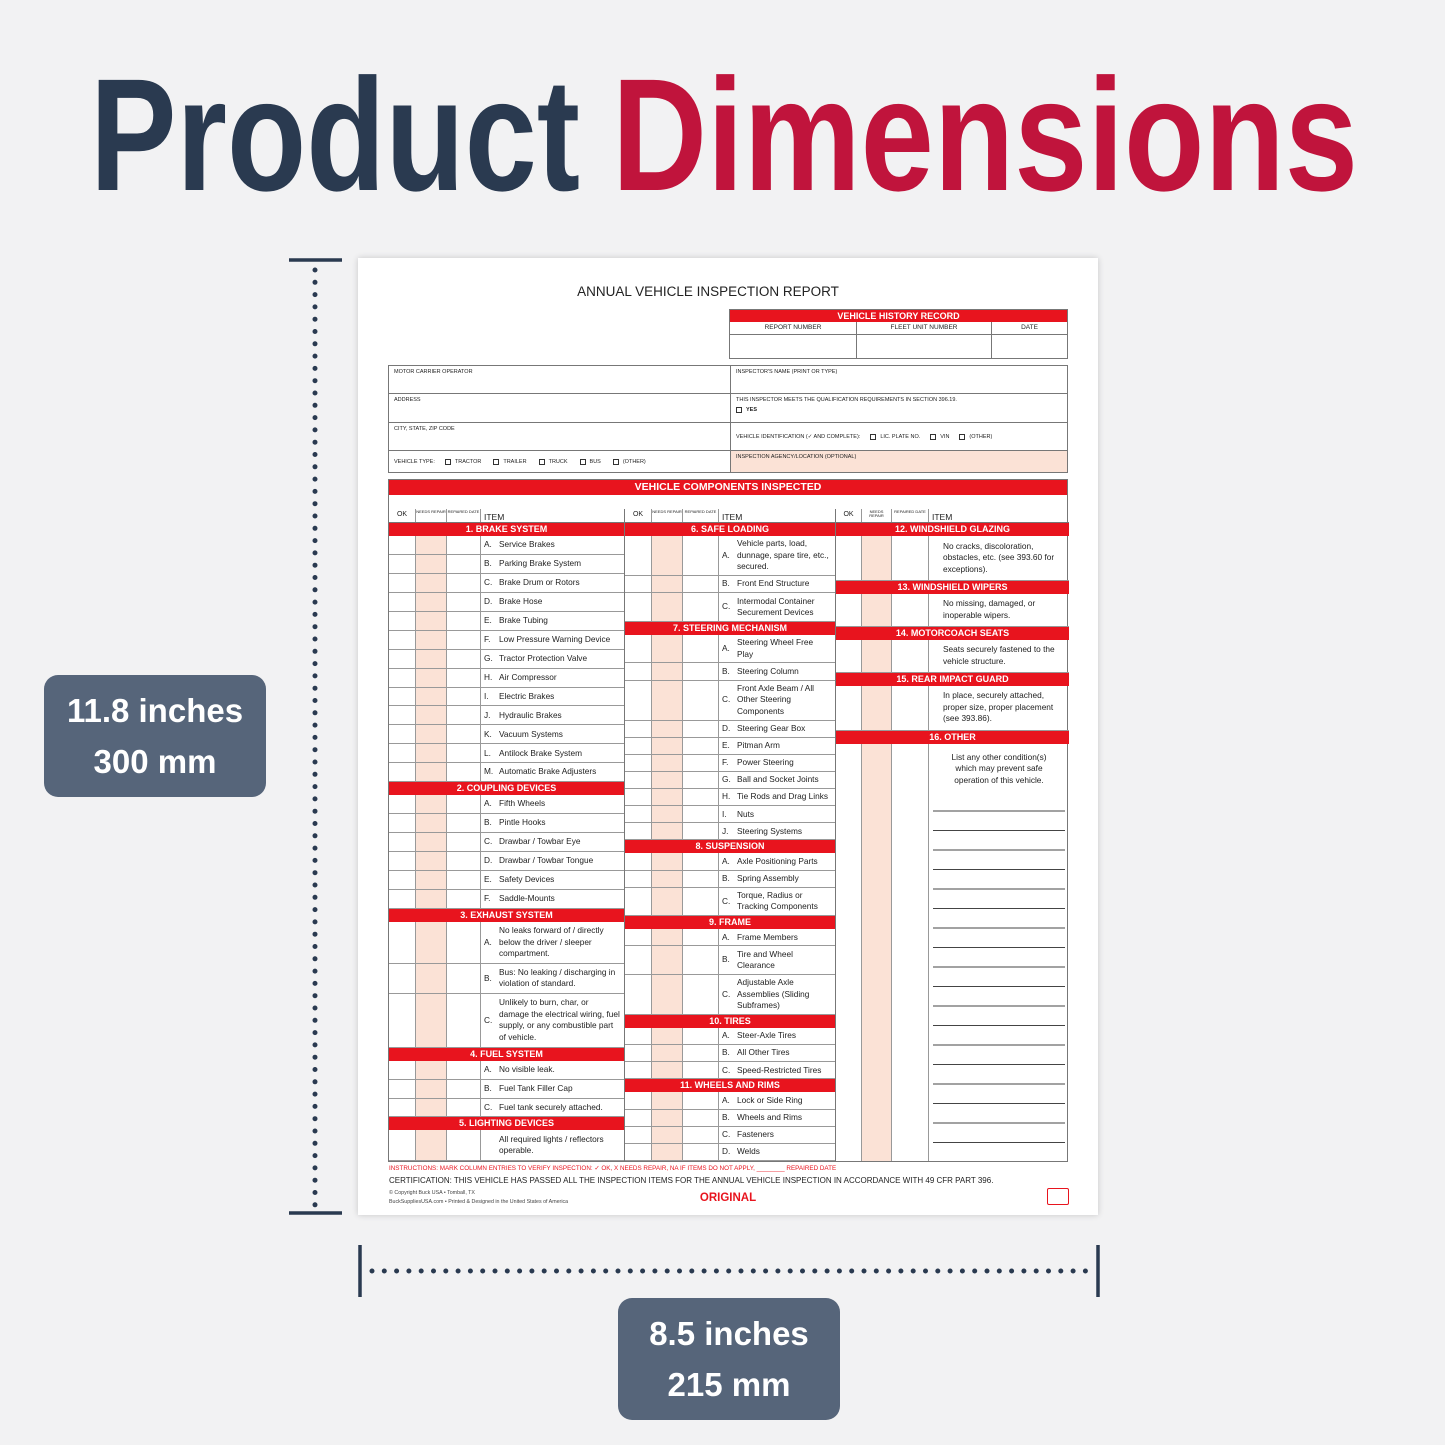 This screenshot has width=1445, height=1445. I want to click on item-cell: I. Electric Brakes, so click(552, 697).